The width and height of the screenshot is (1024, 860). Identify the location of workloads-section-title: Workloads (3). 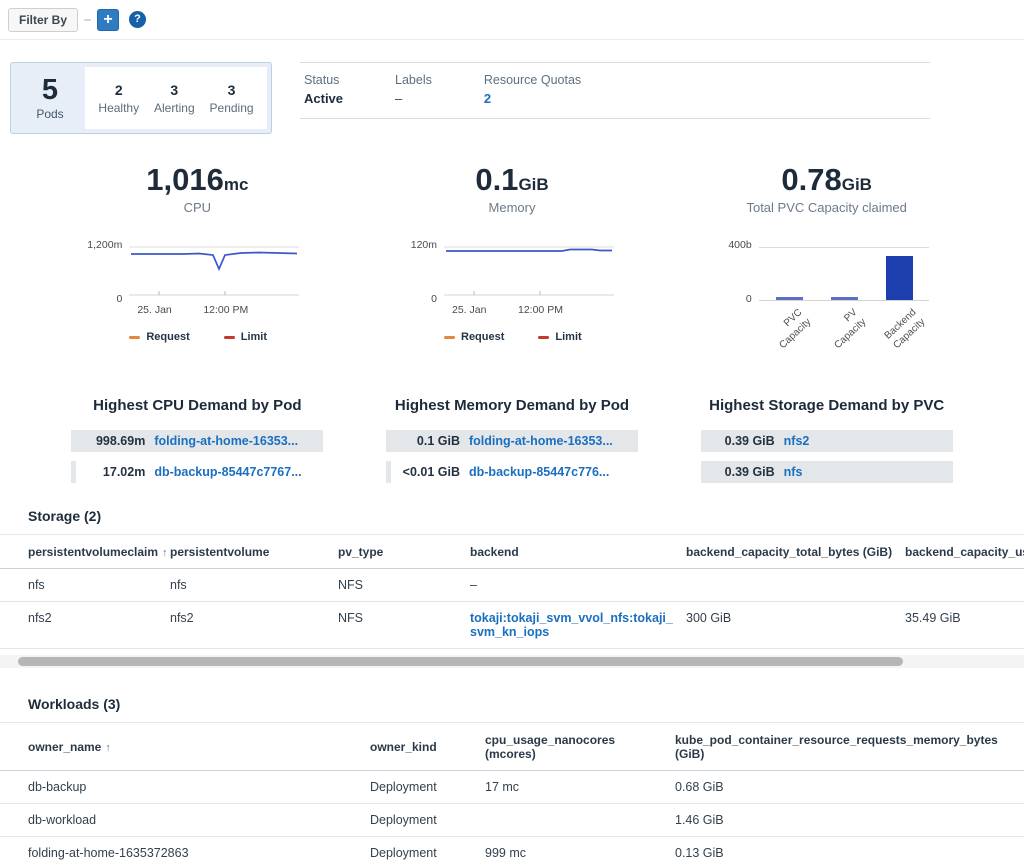
(74, 704).